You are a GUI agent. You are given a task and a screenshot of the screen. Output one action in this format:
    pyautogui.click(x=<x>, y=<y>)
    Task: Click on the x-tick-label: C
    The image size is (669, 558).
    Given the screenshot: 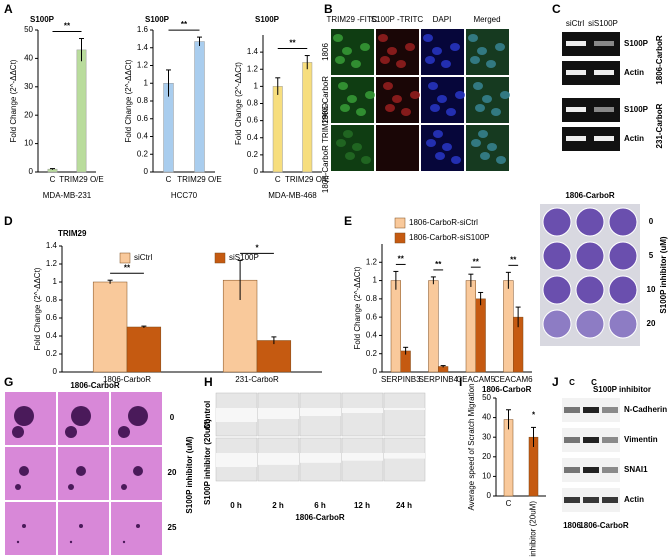 What is the action you would take?
    pyautogui.click(x=278, y=179)
    